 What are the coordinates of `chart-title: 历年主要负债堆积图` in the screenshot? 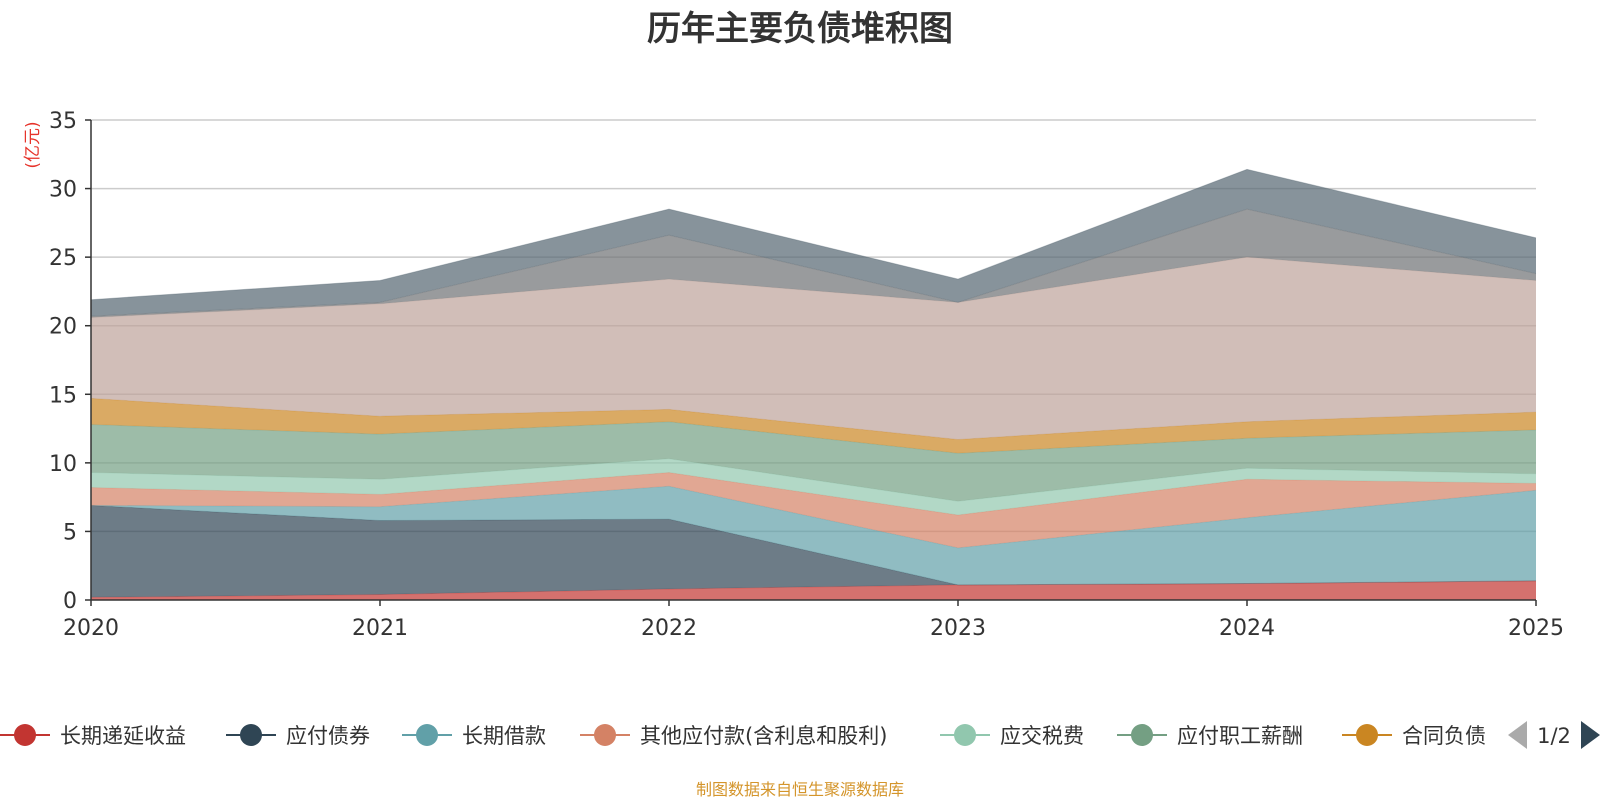 It's located at (800, 29).